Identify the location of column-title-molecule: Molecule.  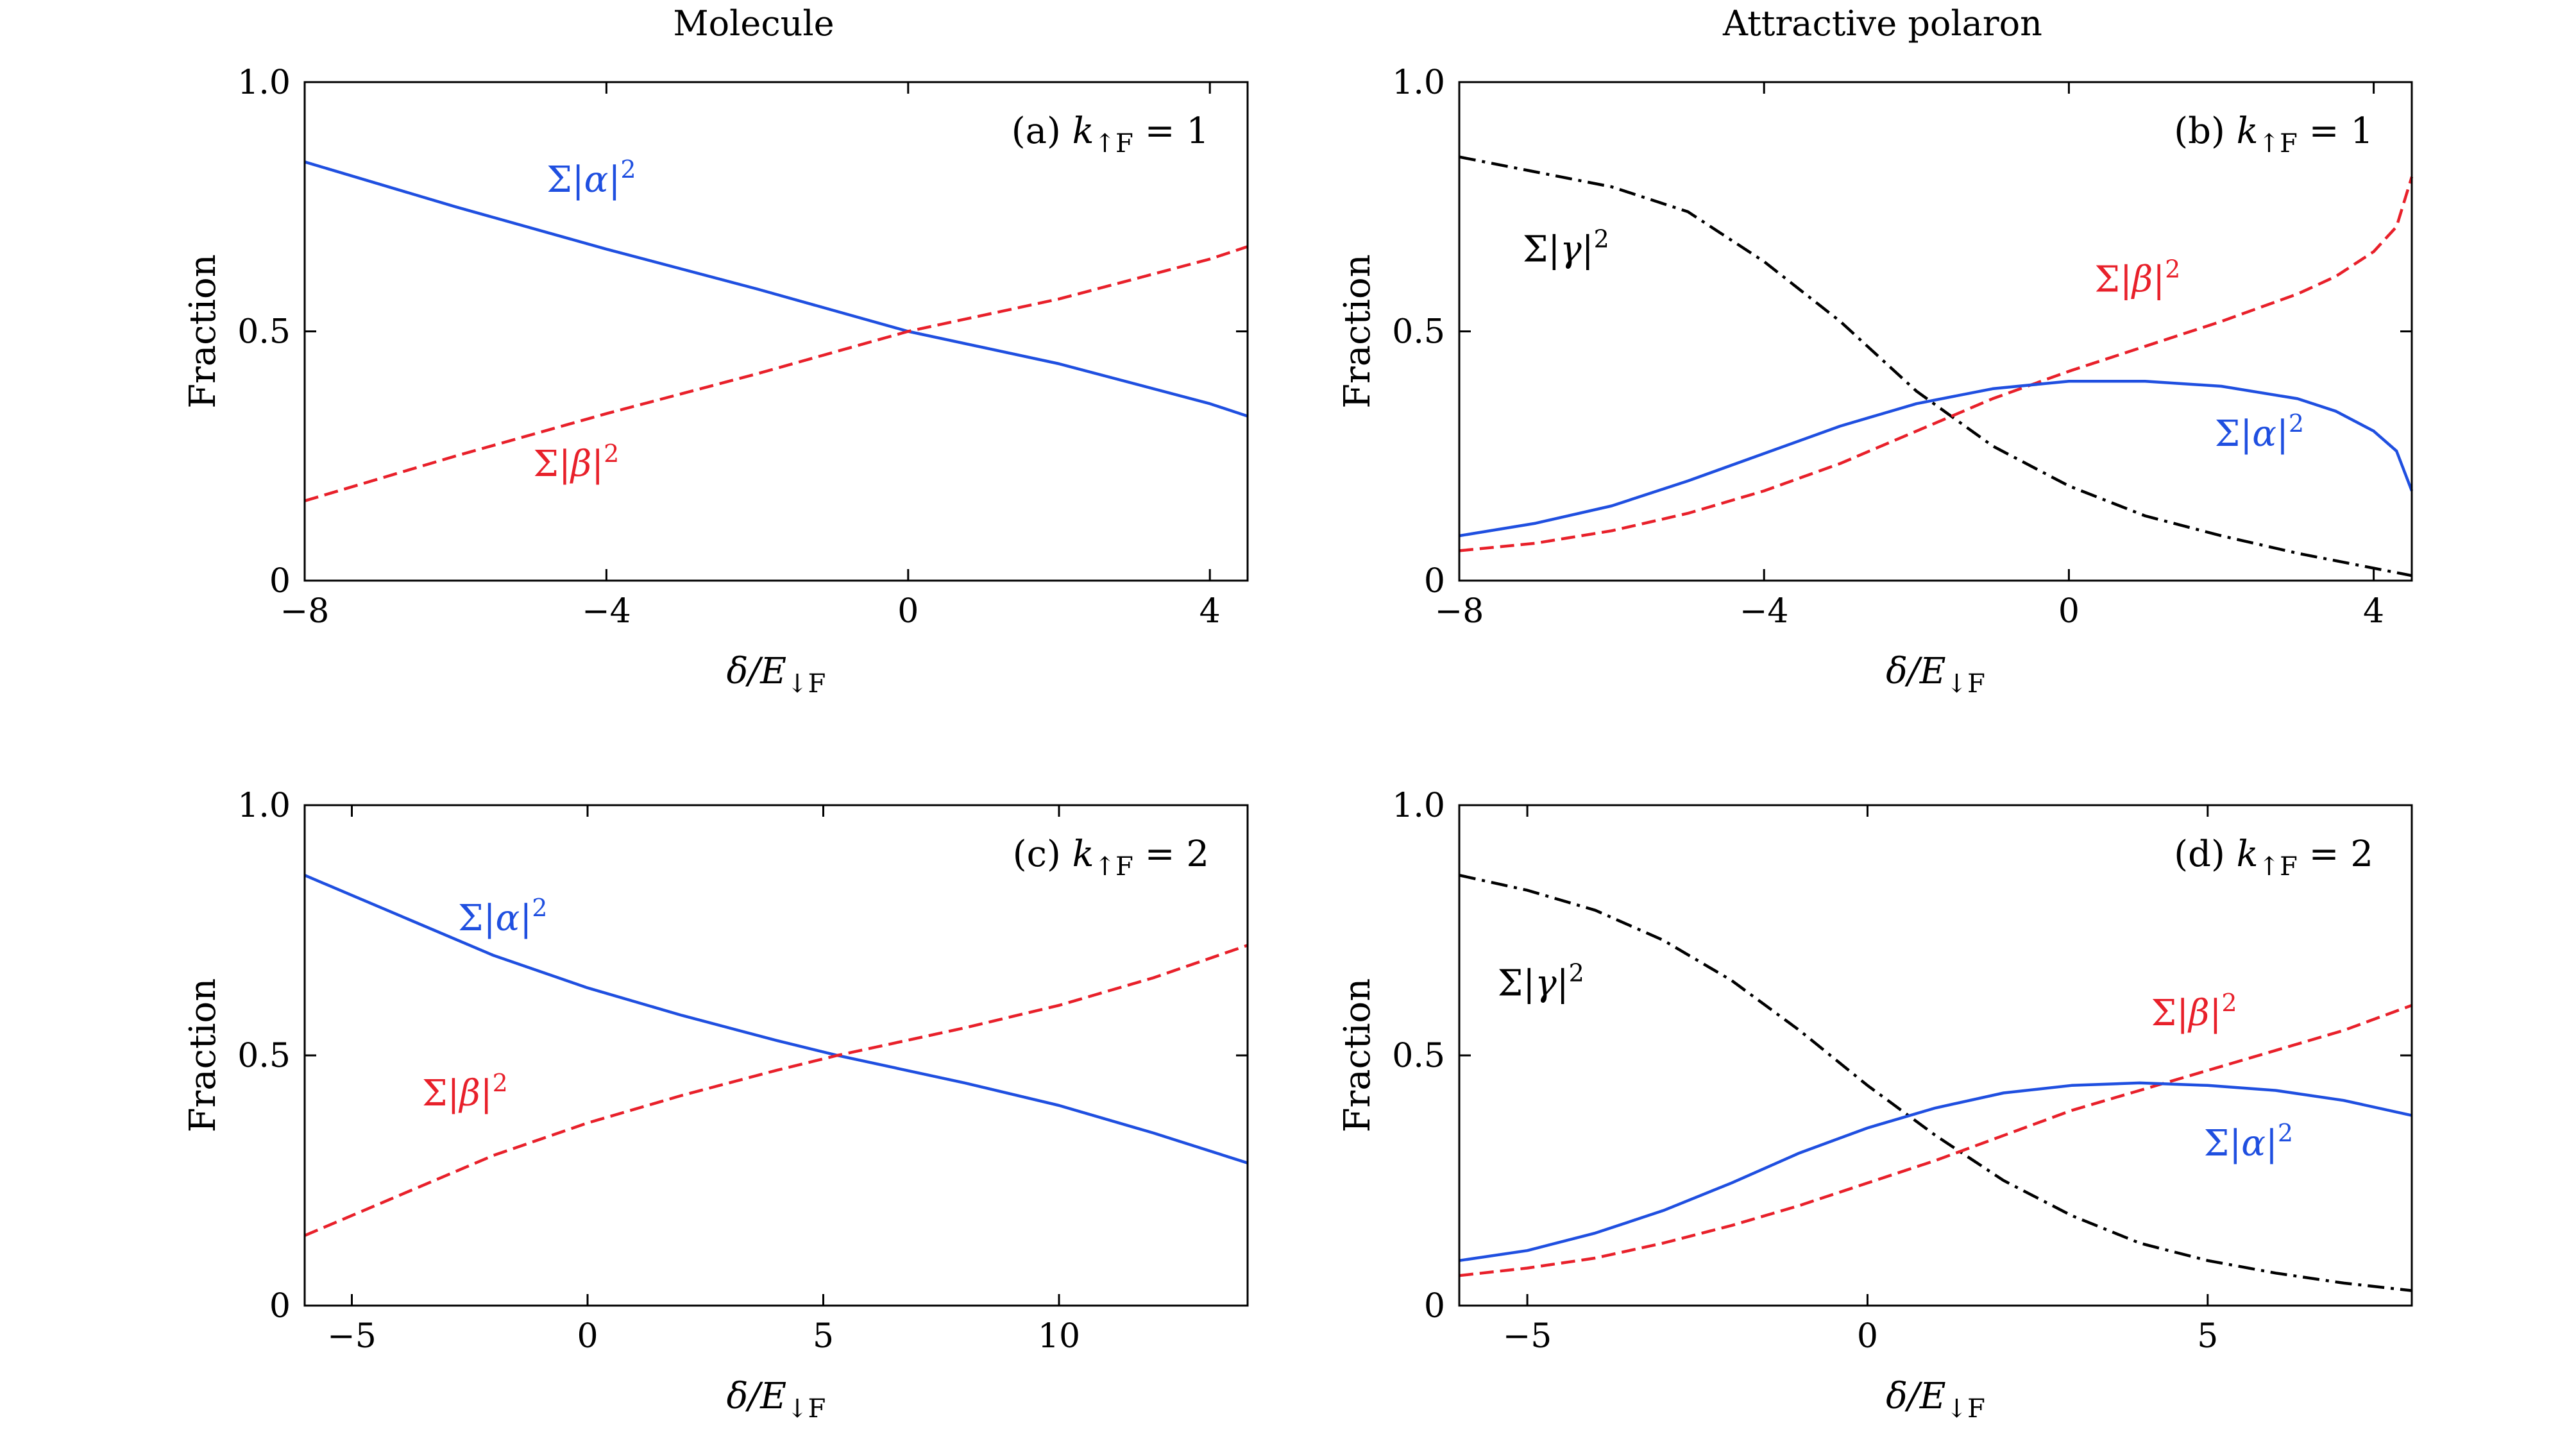
(753, 23).